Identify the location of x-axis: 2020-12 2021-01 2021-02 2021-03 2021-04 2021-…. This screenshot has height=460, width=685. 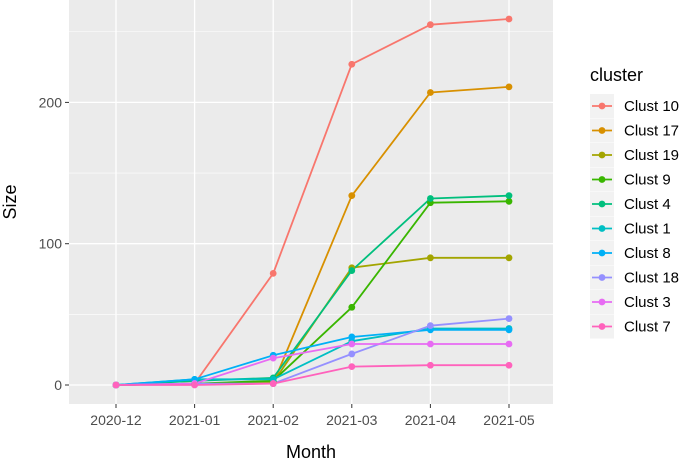
(312, 416).